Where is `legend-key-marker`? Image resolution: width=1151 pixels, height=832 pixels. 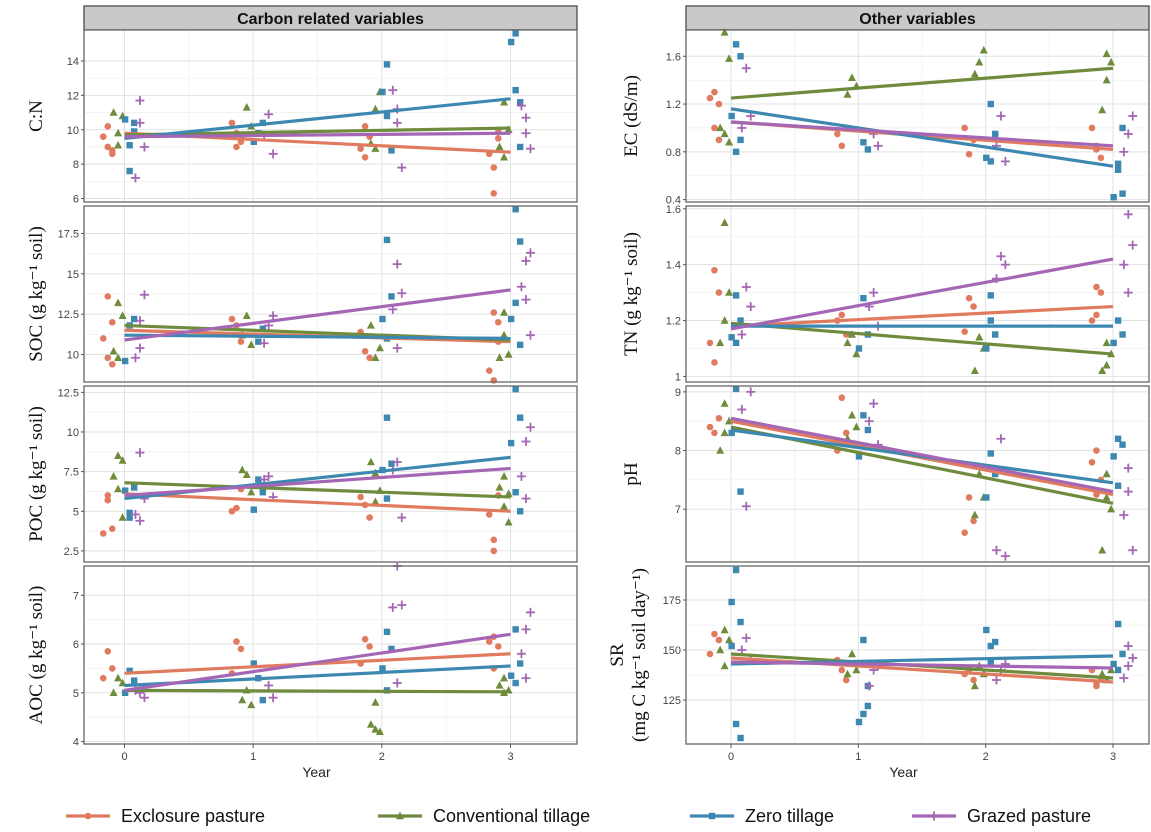 legend-key-marker is located at coordinates (400, 815).